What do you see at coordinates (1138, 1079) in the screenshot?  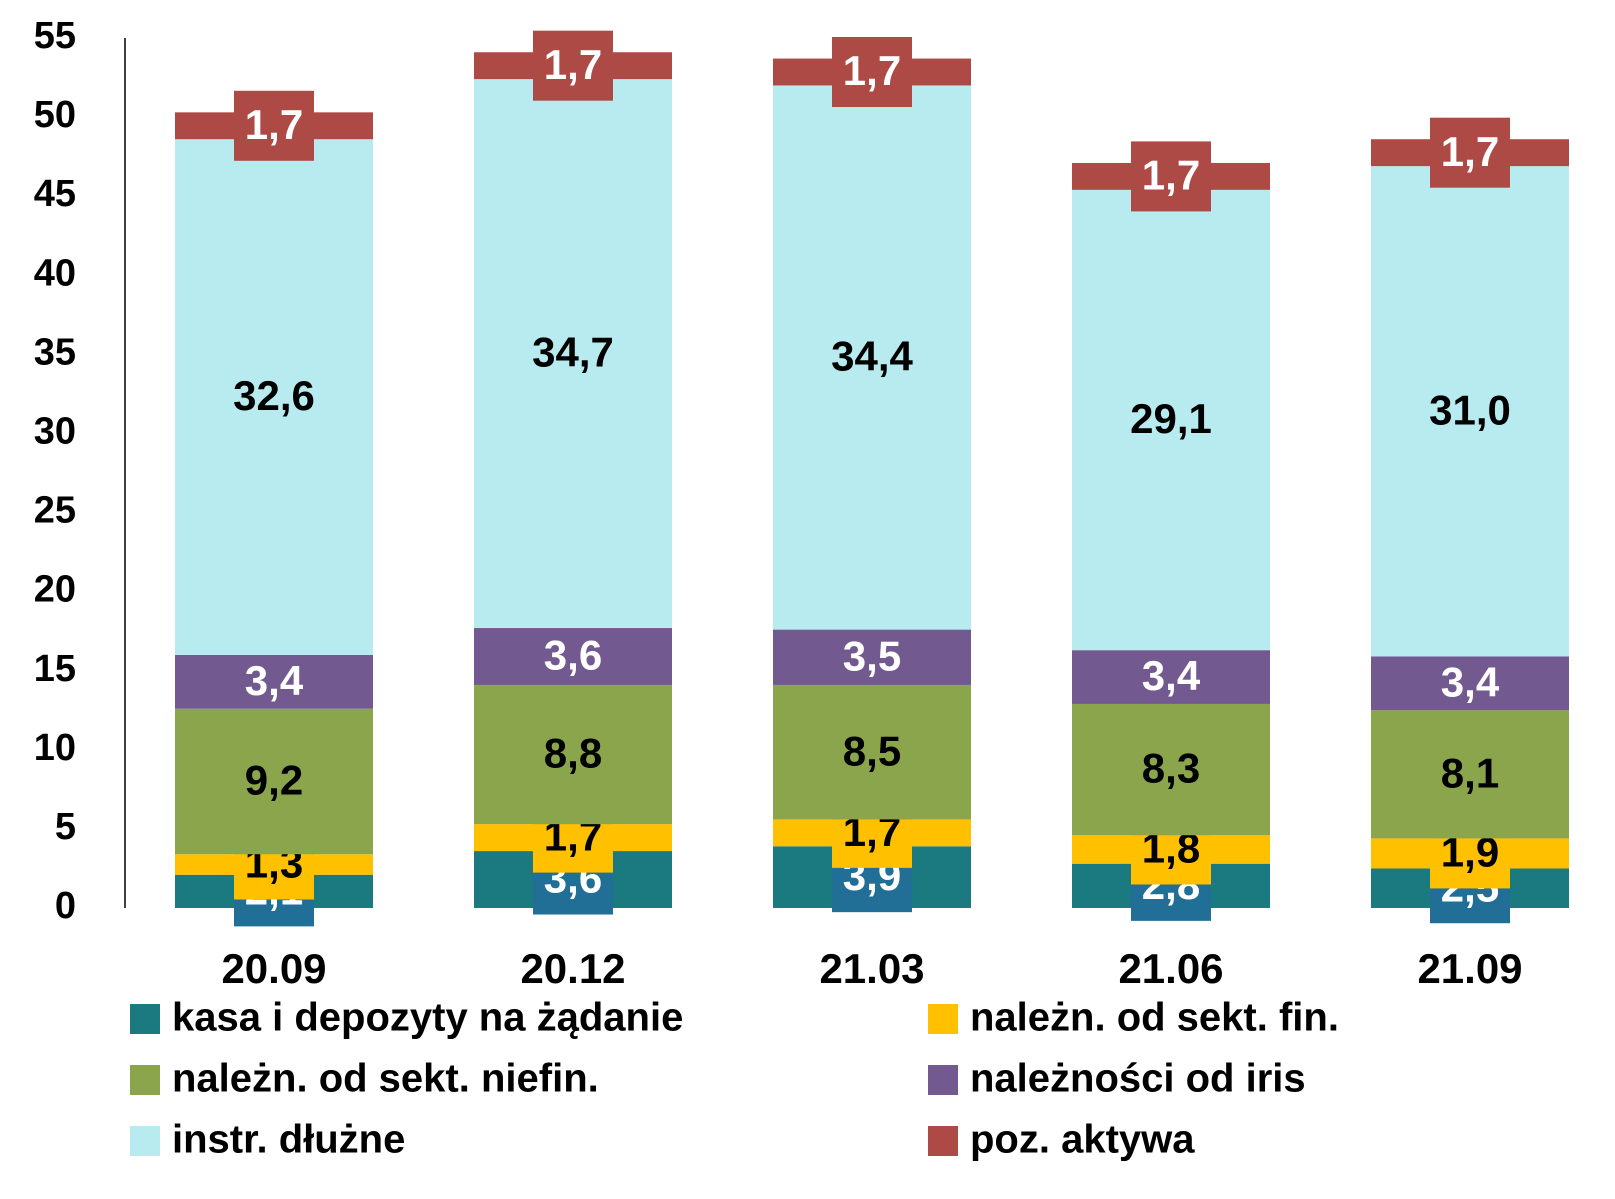 I see `legend-label: należności od iris` at bounding box center [1138, 1079].